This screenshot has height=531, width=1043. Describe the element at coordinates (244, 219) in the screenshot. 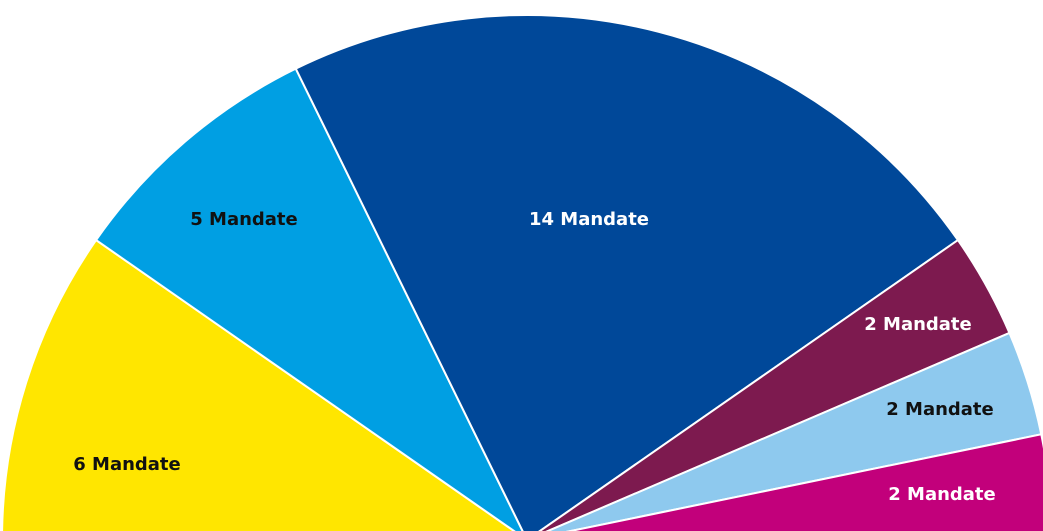

I see `slice-label-2: 5 Mandate` at that location.